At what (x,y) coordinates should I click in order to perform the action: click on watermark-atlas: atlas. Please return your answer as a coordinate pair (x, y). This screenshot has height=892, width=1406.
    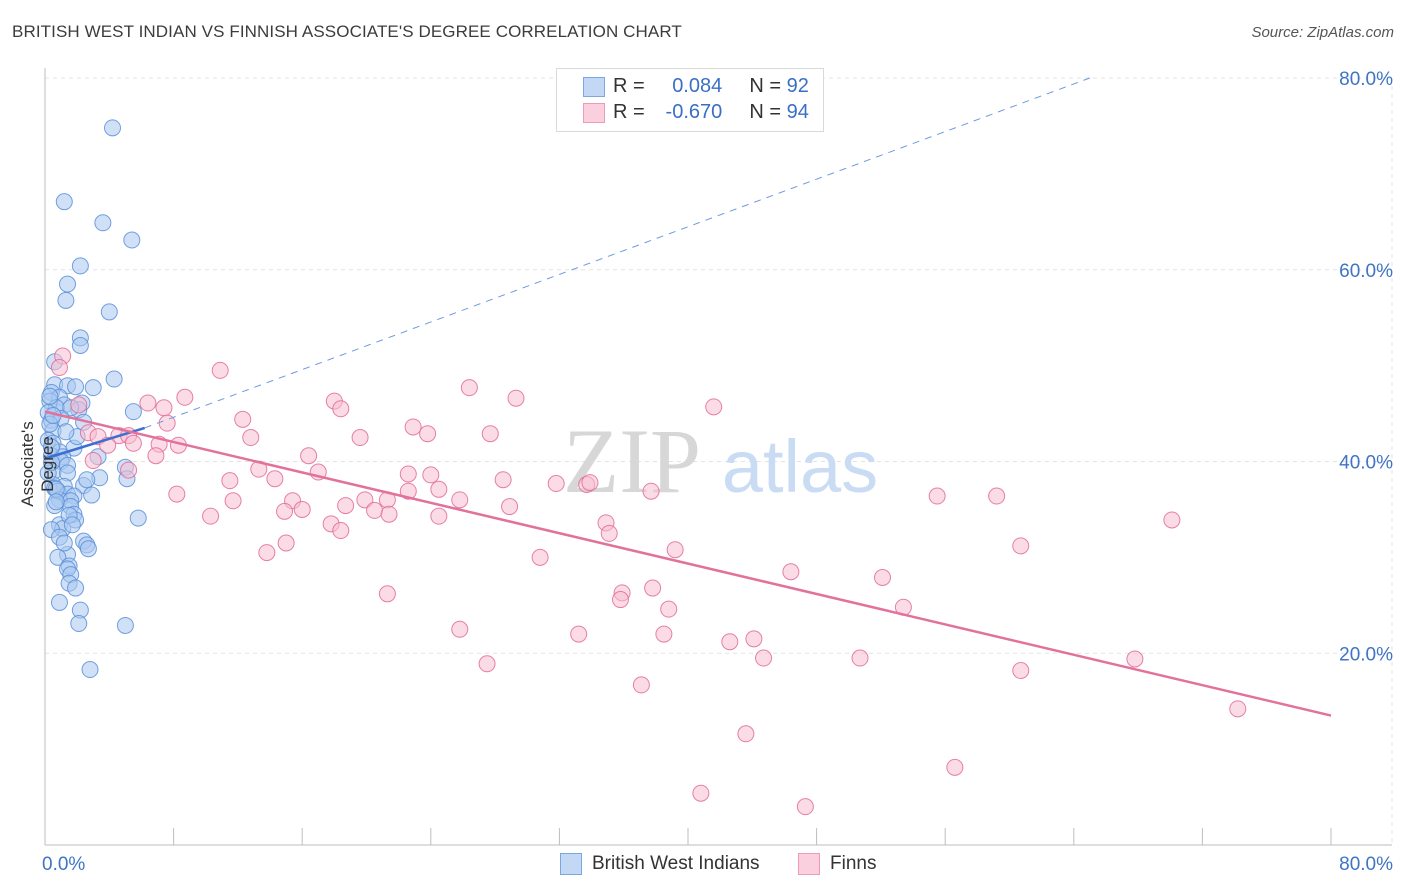
    Looking at the image, I should click on (800, 466).